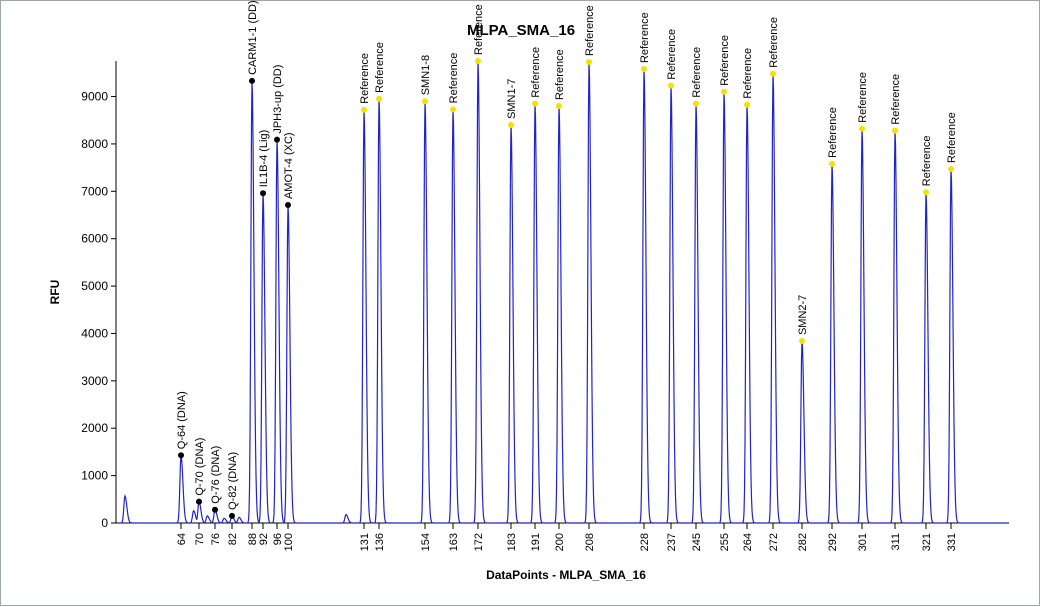 The height and width of the screenshot is (607, 1040). What do you see at coordinates (264, 539) in the screenshot?
I see `x-tick-label: 92` at bounding box center [264, 539].